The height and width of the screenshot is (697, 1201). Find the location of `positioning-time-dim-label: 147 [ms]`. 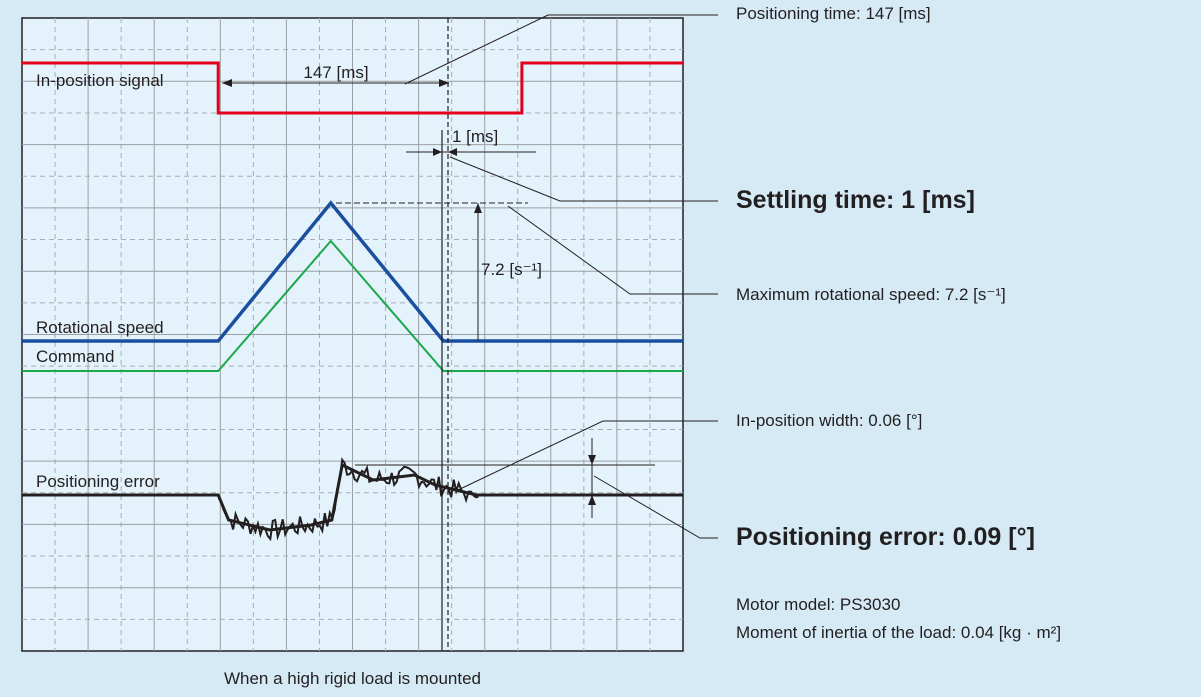

positioning-time-dim-label: 147 [ms] is located at coordinates (335, 72).